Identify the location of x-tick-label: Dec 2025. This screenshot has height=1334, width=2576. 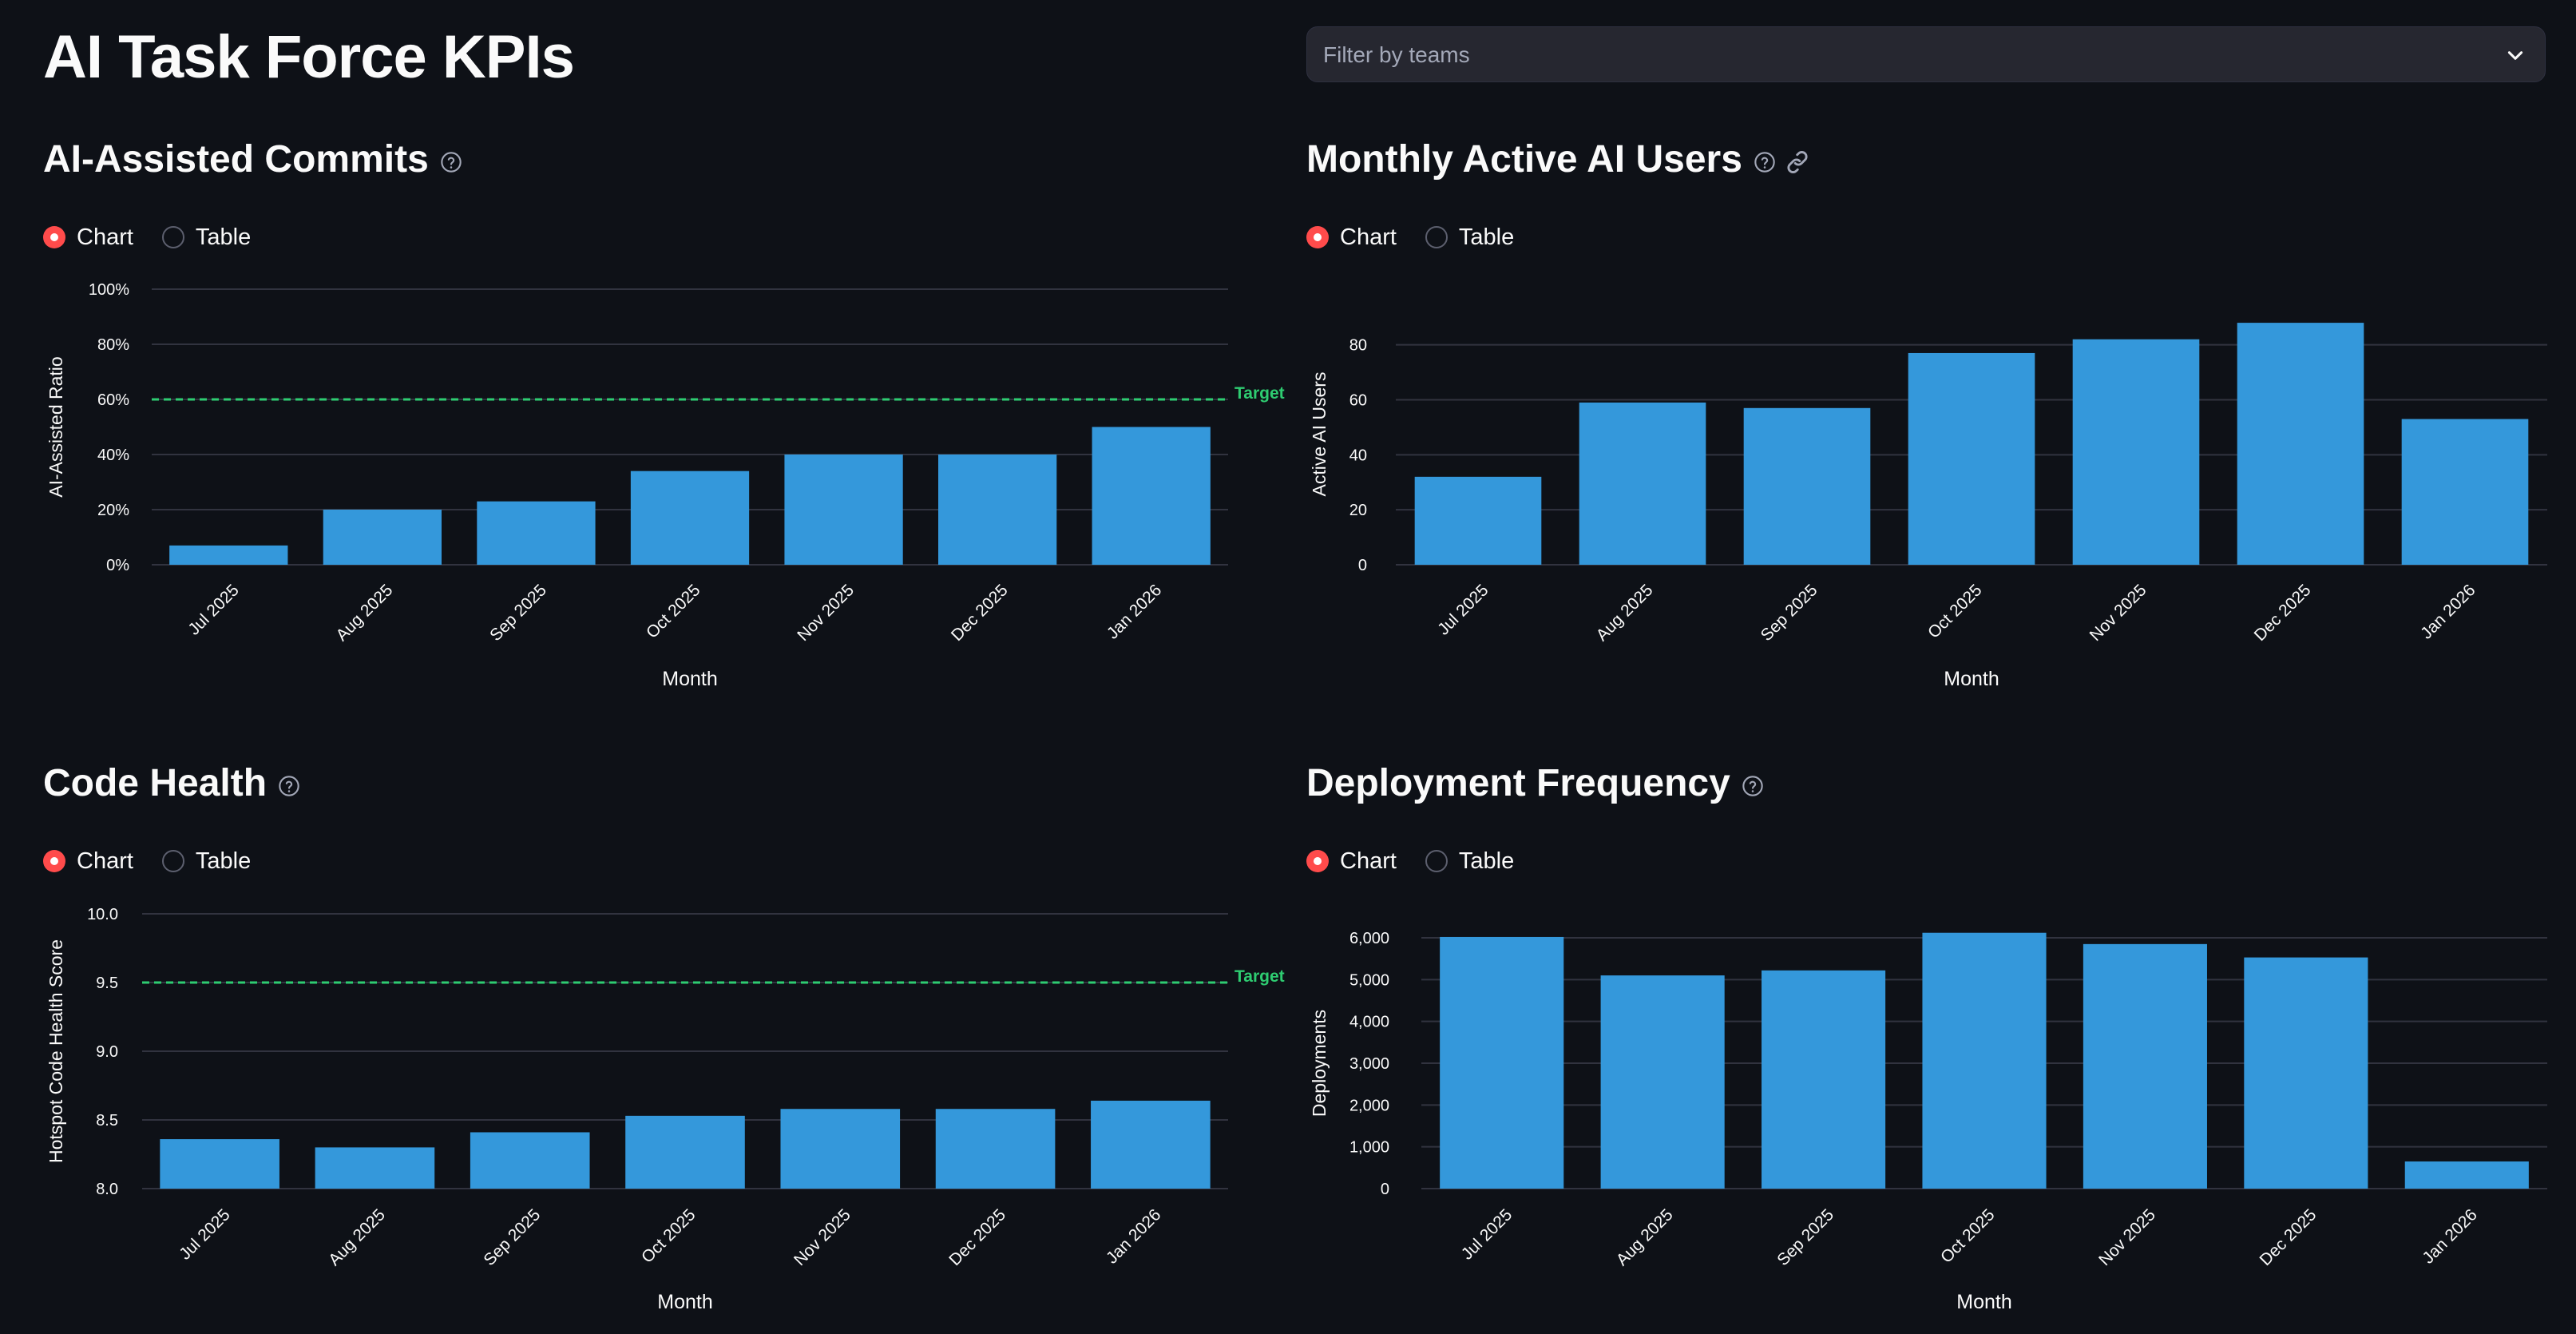
(2288, 1237).